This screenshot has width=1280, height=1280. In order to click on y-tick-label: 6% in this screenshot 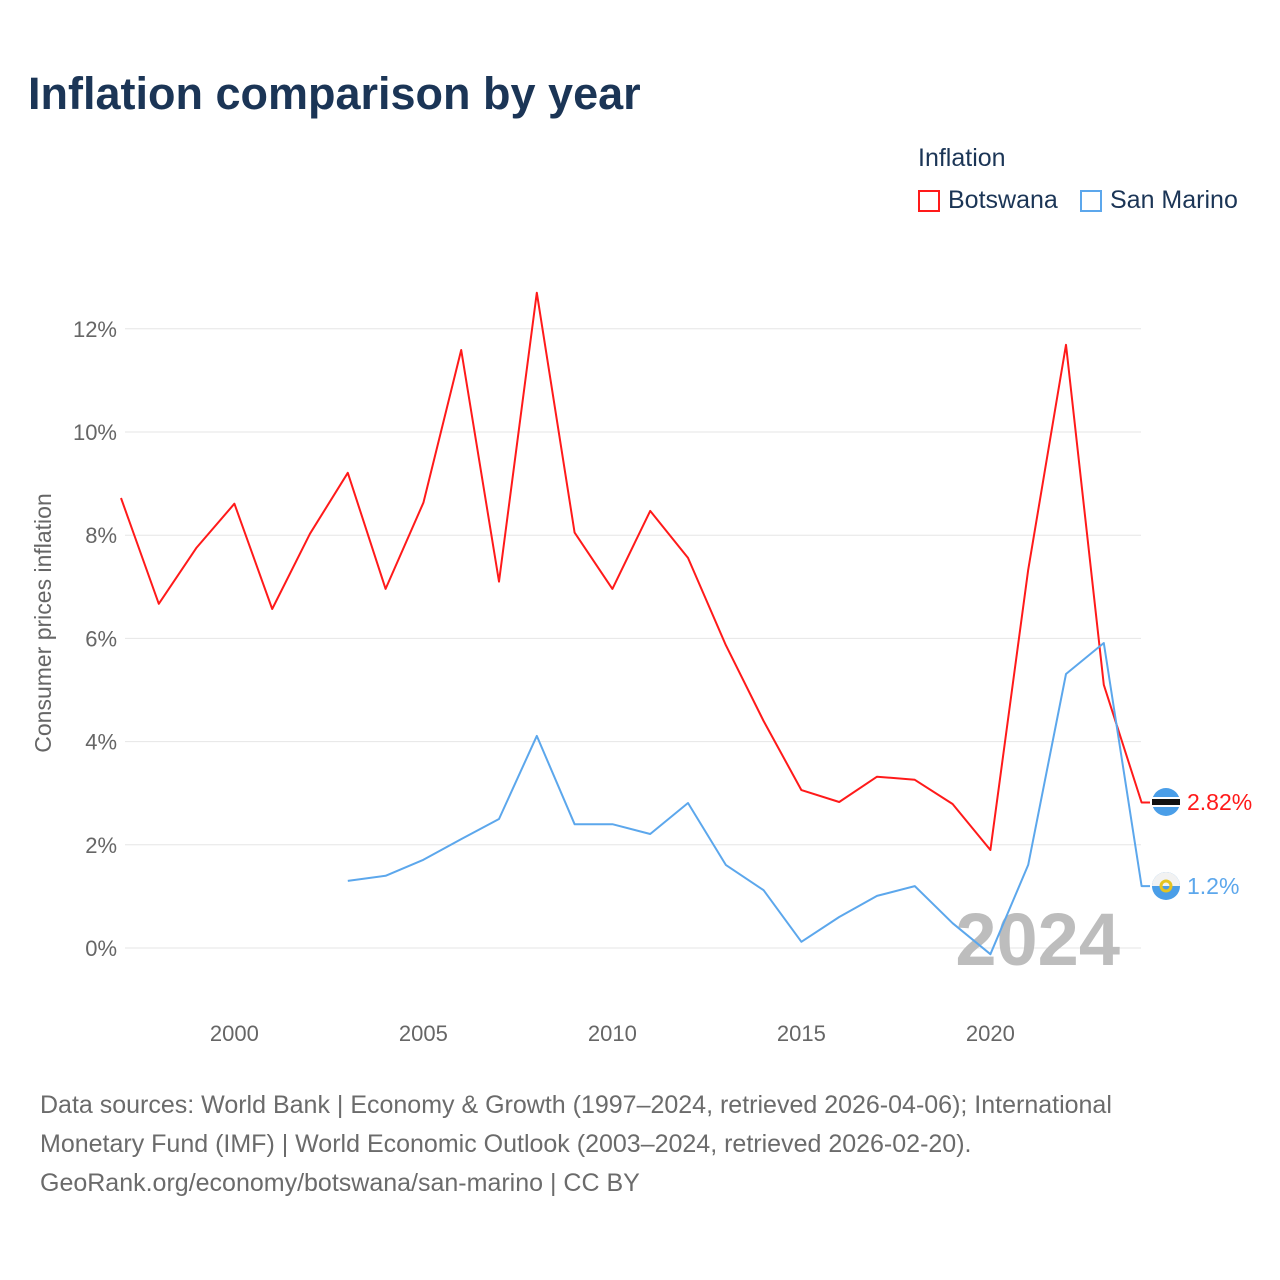, I will do `click(101, 638)`.